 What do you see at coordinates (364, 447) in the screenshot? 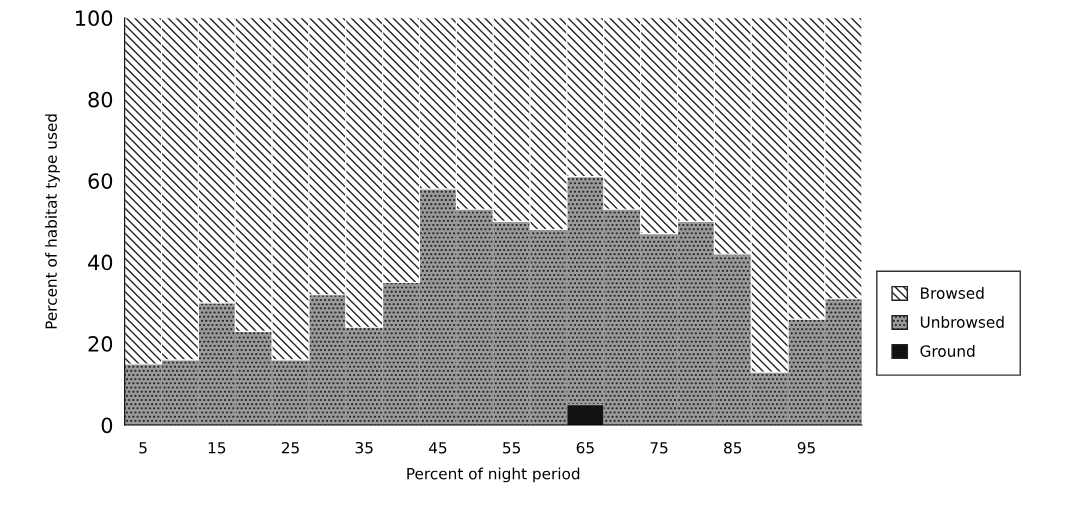
I see `x-tick-label: 35` at bounding box center [364, 447].